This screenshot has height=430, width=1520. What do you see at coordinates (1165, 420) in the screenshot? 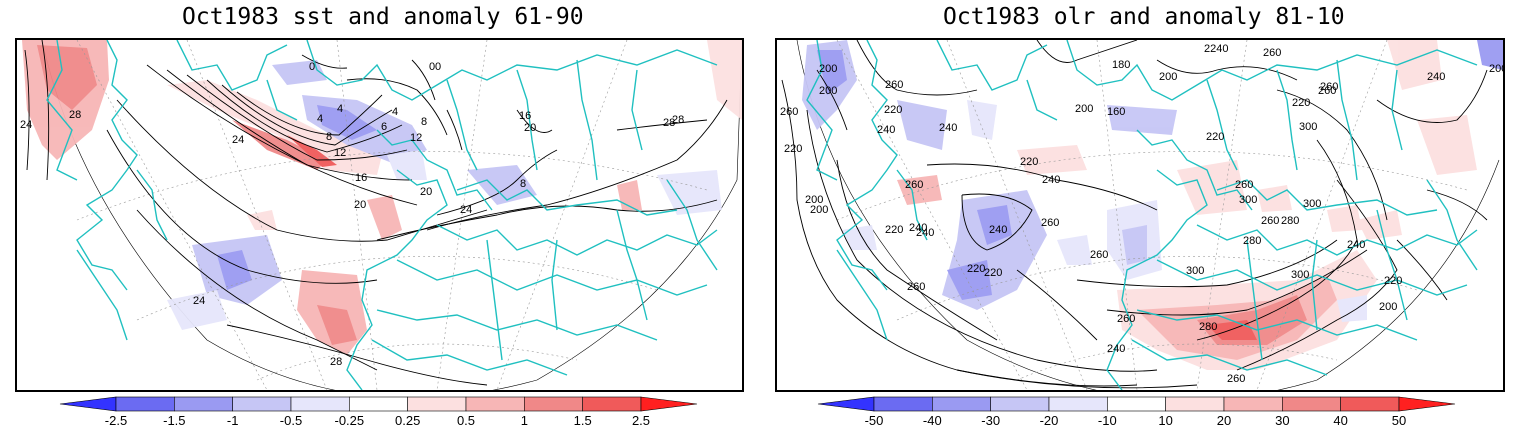
I see `colorbar-tick-label: 10` at bounding box center [1165, 420].